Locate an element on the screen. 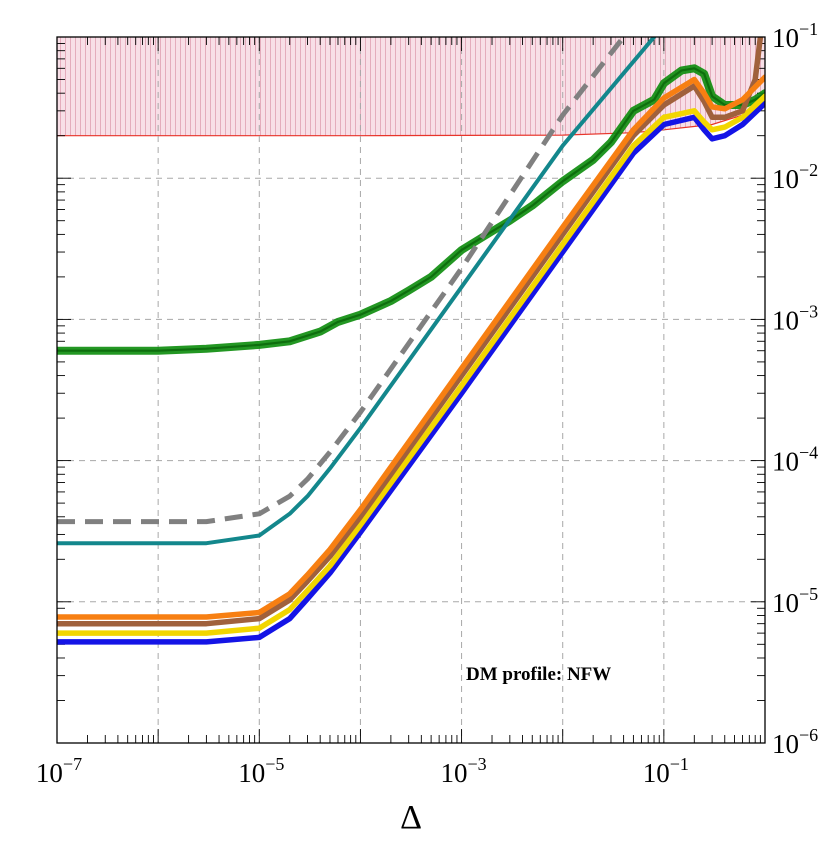 The image size is (830, 843). x-axis-title: Δ is located at coordinates (411, 817).